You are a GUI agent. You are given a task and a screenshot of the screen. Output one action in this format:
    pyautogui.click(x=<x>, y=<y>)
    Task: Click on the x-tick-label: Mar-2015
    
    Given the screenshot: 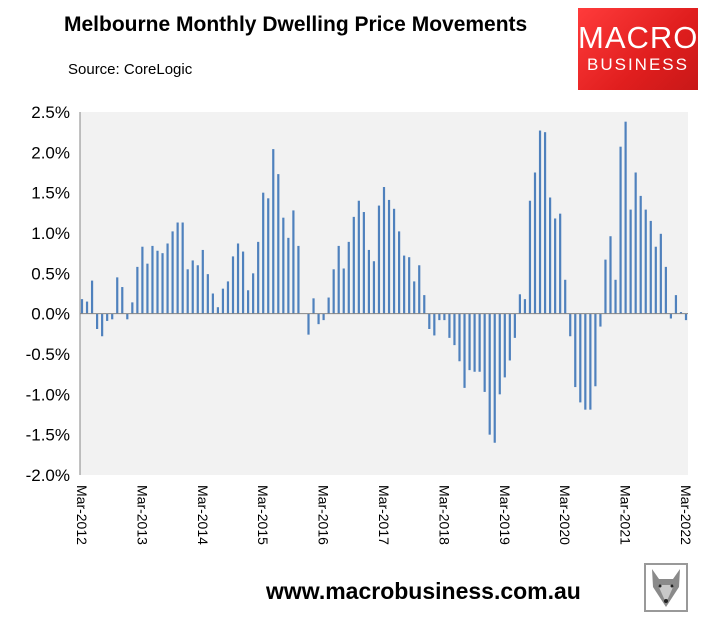 What is the action you would take?
    pyautogui.click(x=263, y=515)
    